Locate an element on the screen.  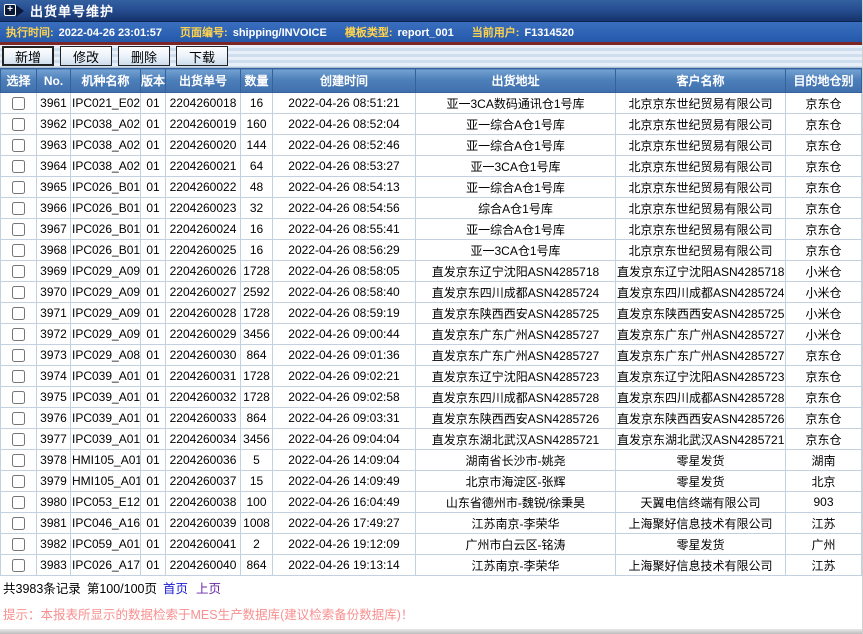
quantity: 48 is located at coordinates (256, 187).